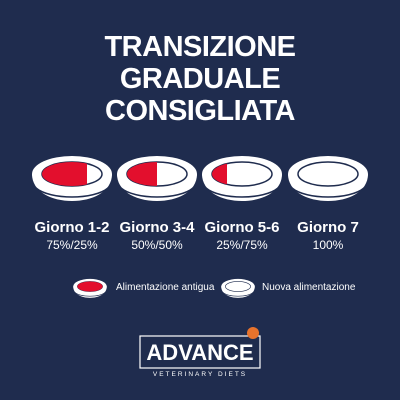  I want to click on day-label: Giorno 1-2, so click(71, 227).